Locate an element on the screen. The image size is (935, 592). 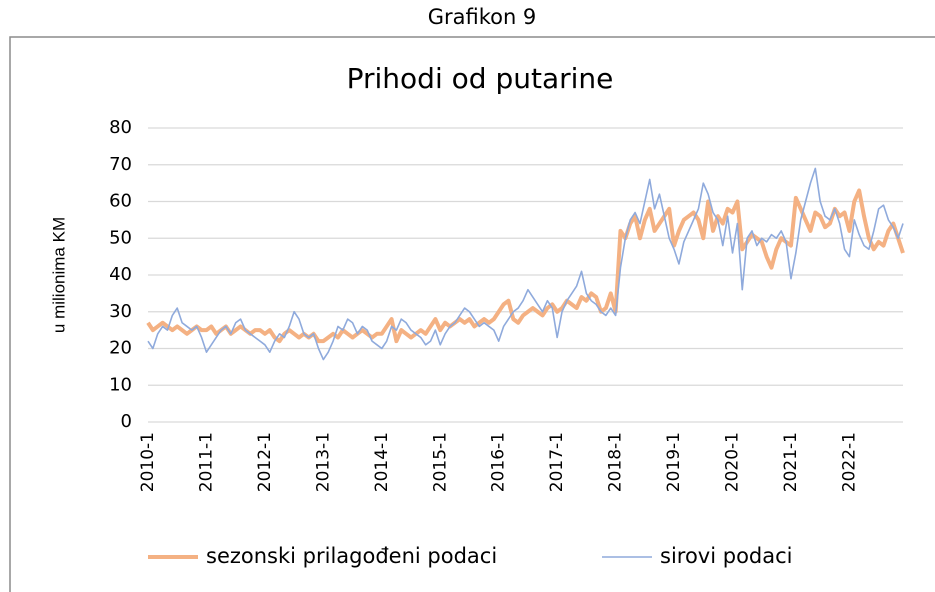
x-tick-label: 2011-1 is located at coordinates (206, 462).